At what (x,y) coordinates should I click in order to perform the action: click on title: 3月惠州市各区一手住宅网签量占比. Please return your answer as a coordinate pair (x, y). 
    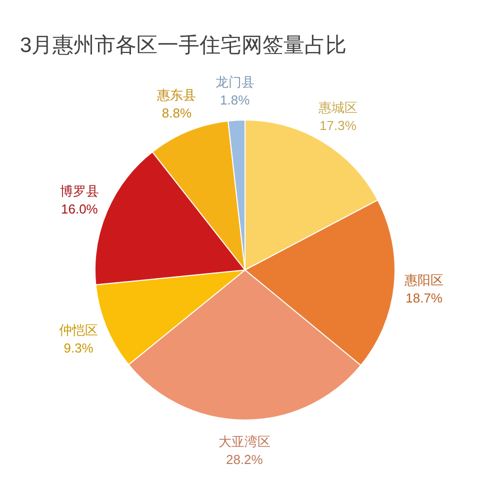
    Looking at the image, I should click on (183, 45).